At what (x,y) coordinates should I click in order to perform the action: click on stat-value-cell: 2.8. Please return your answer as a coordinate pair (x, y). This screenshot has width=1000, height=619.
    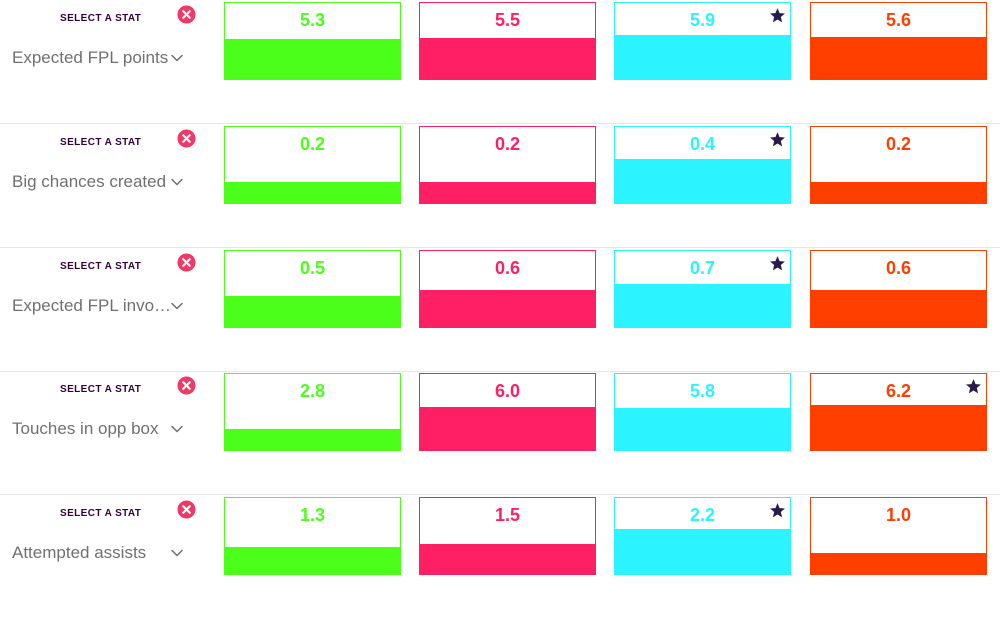
    Looking at the image, I should click on (312, 412).